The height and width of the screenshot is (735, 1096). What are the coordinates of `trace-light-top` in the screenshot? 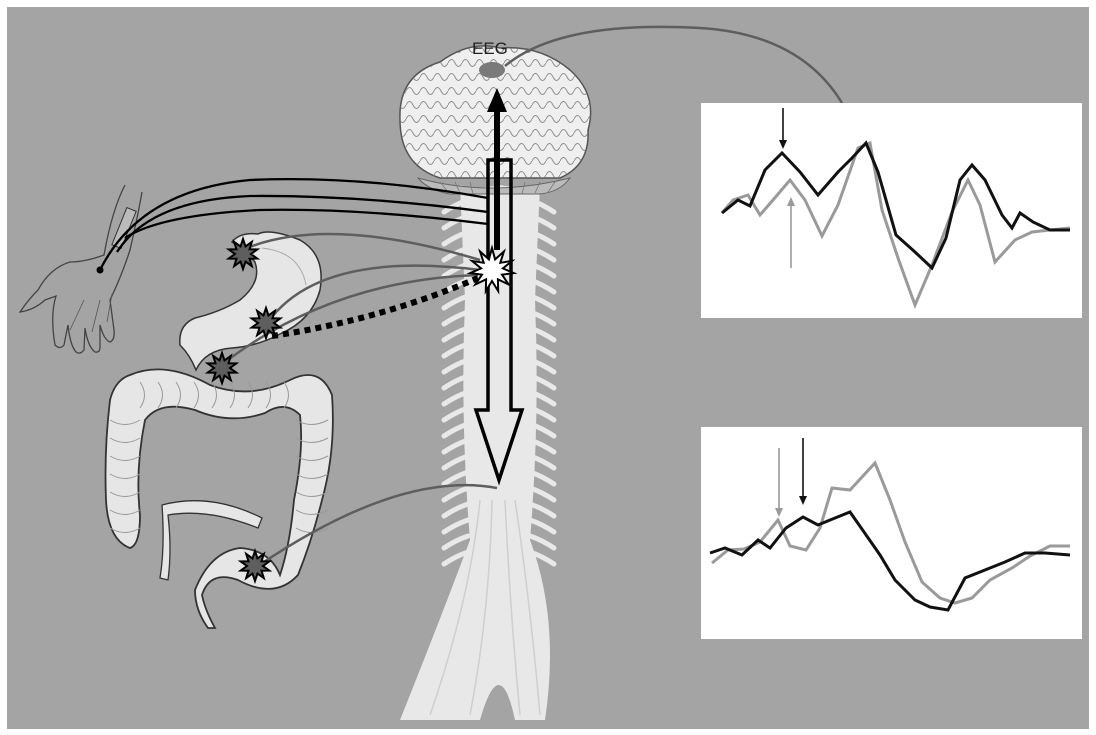 It's located at (895, 225).